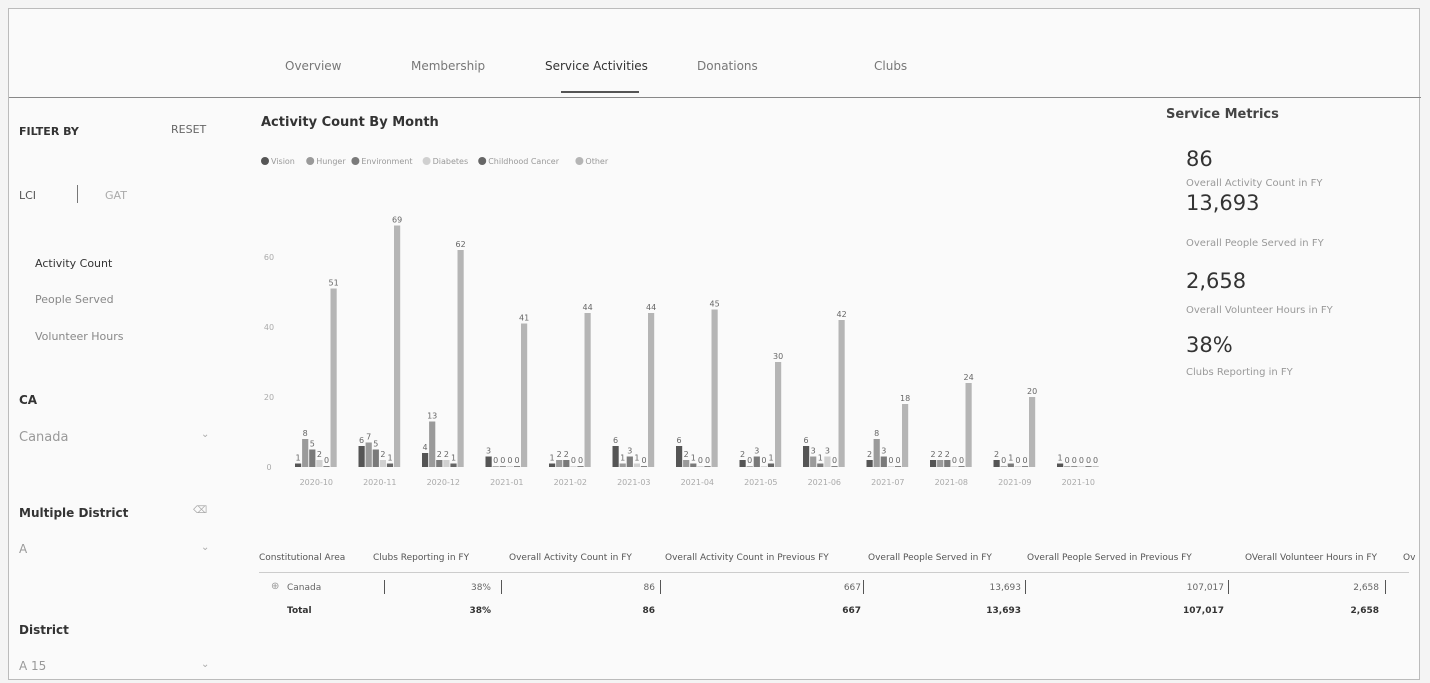 This screenshot has width=1430, height=683. What do you see at coordinates (1203, 611) in the screenshot?
I see `total-people-served-prev: 107,017` at bounding box center [1203, 611].